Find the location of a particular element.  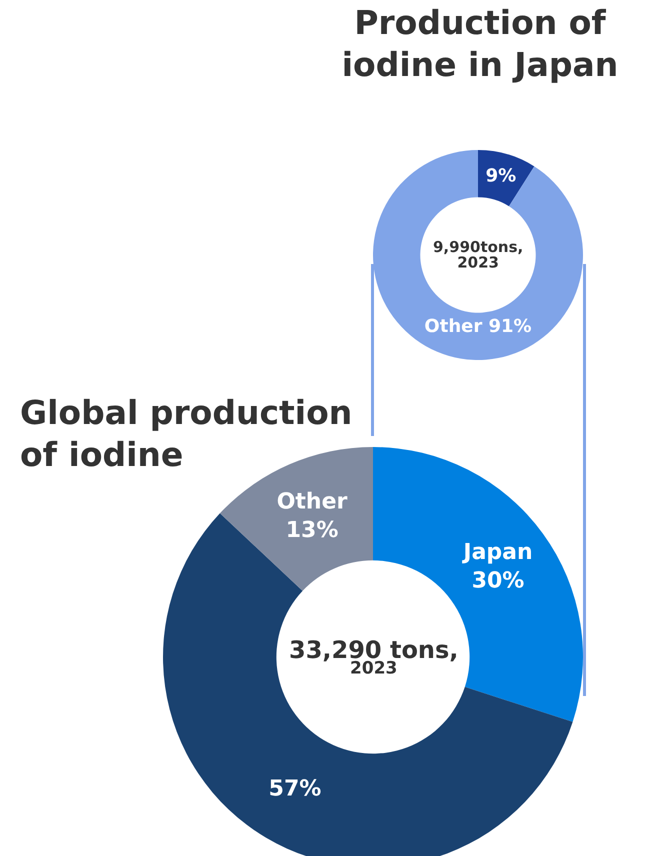

data-label: 13% is located at coordinates (312, 531).